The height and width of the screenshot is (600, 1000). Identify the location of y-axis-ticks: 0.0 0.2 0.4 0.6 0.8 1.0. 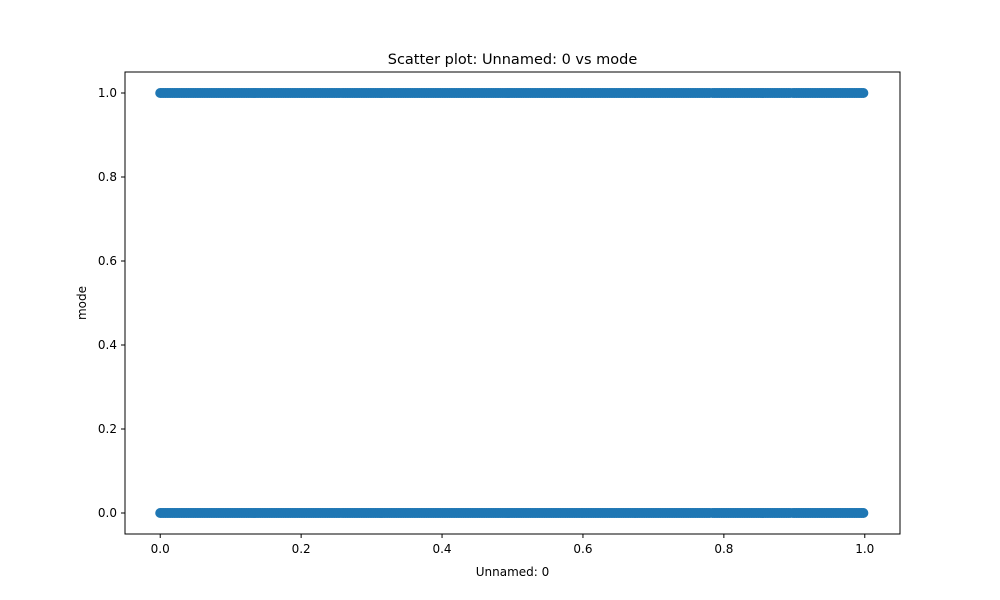
(111, 303).